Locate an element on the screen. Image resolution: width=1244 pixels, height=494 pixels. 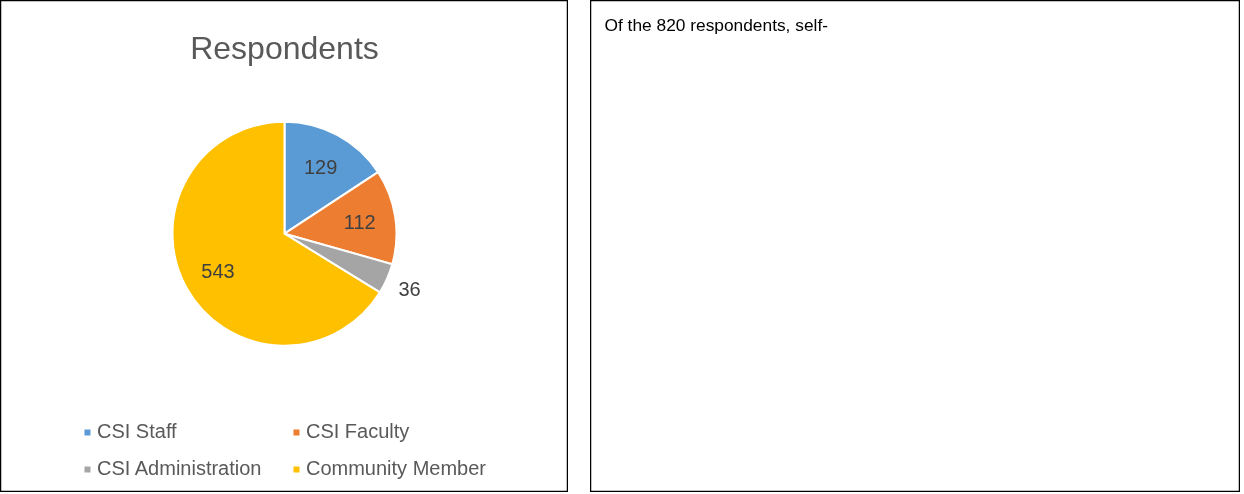
data-label: 129 is located at coordinates (320, 166).